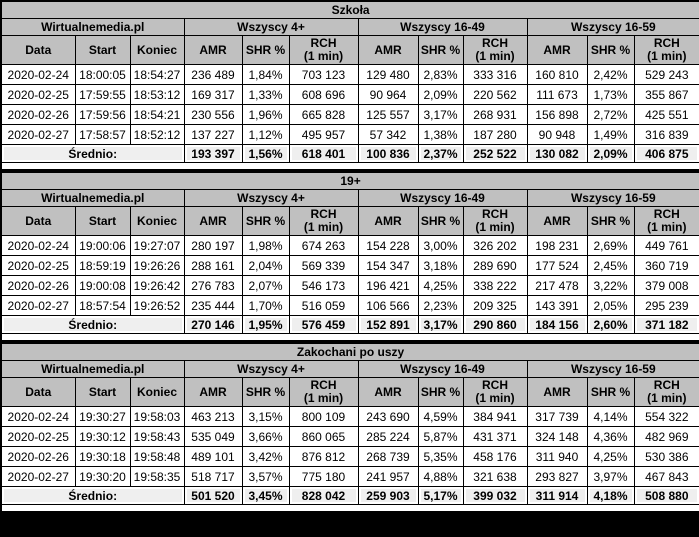 The image size is (699, 537). I want to click on amr-16-49-cell: 57 342, so click(388, 134).